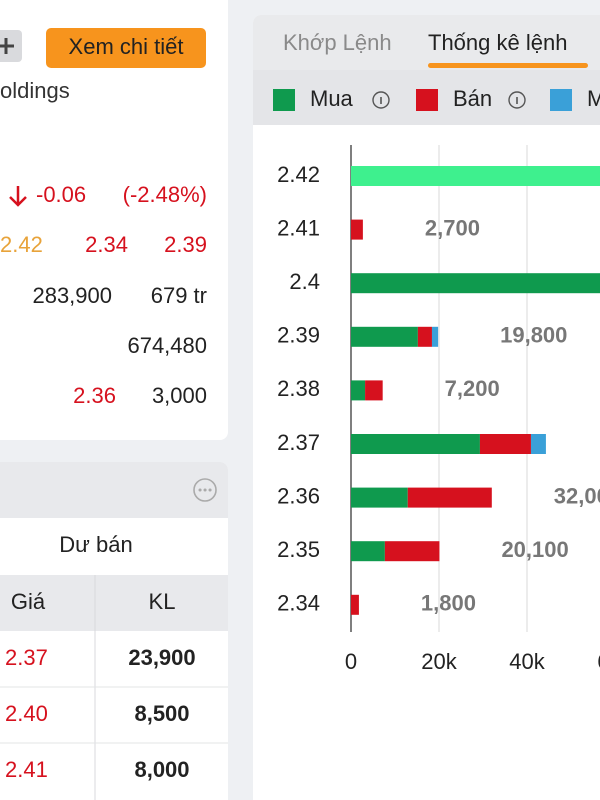 This screenshot has width=600, height=800. What do you see at coordinates (497, 42) in the screenshot?
I see `tab-active: Thống kê lệnh` at bounding box center [497, 42].